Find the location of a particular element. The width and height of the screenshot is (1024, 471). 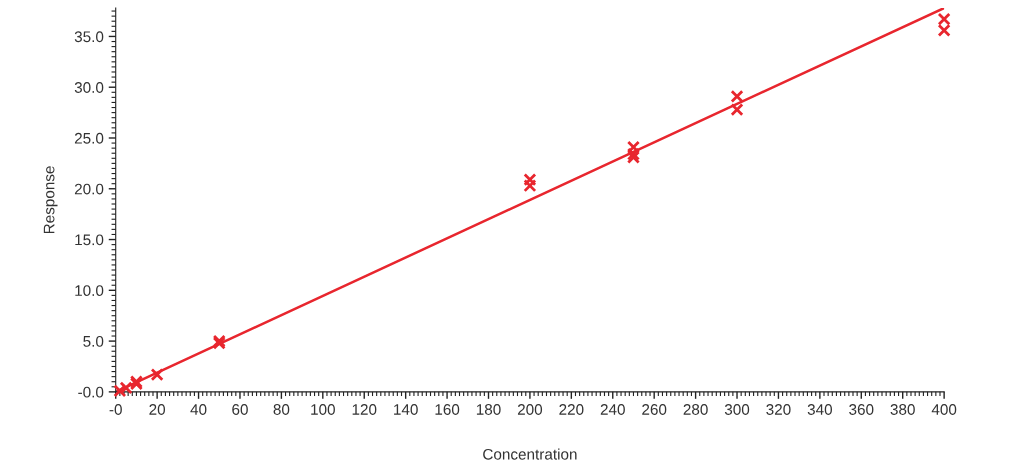

x-tick-label: 120 is located at coordinates (364, 409).